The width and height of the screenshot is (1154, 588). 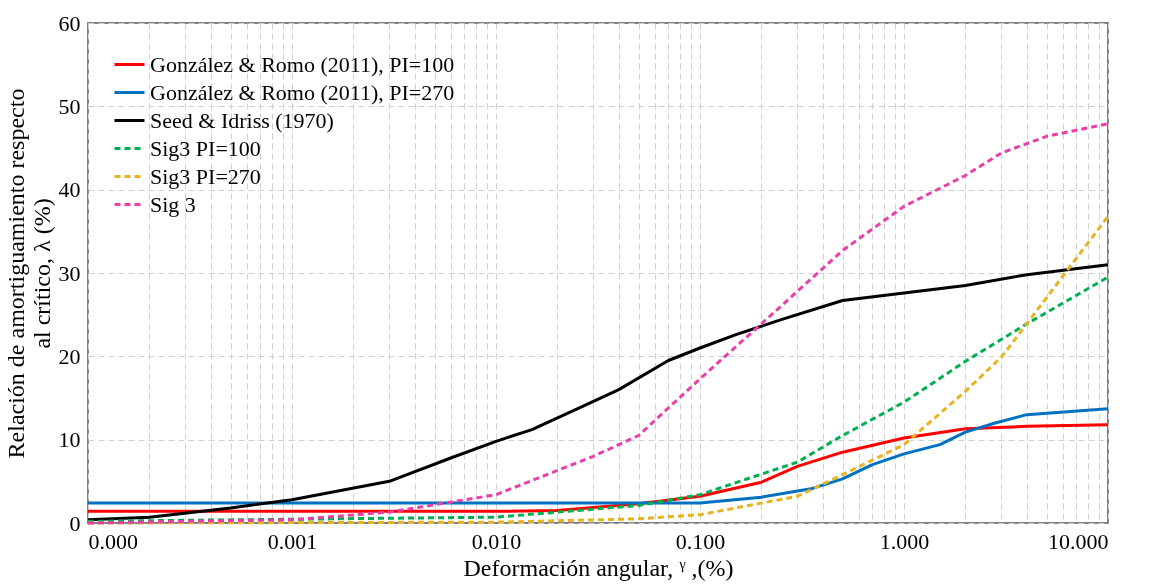 I want to click on legend-label: Sig3 PI=270, so click(x=205, y=176).